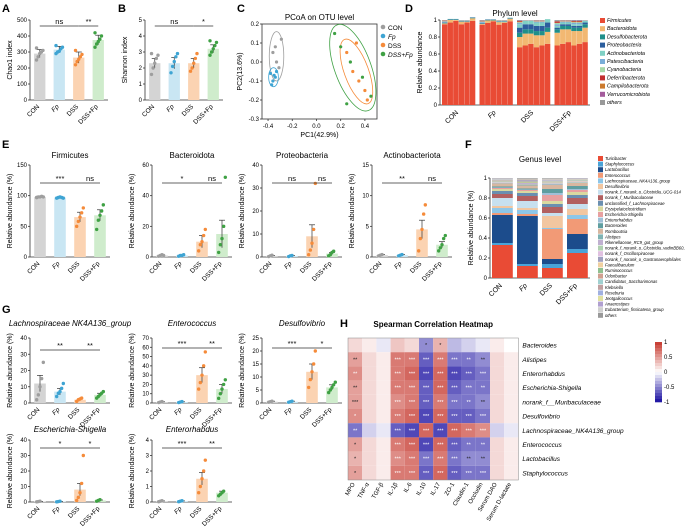 The height and width of the screenshot is (528, 685). What do you see at coordinates (615, 292) in the screenshot?
I see `genus-legend-label-24: Roseburia` at bounding box center [615, 292].